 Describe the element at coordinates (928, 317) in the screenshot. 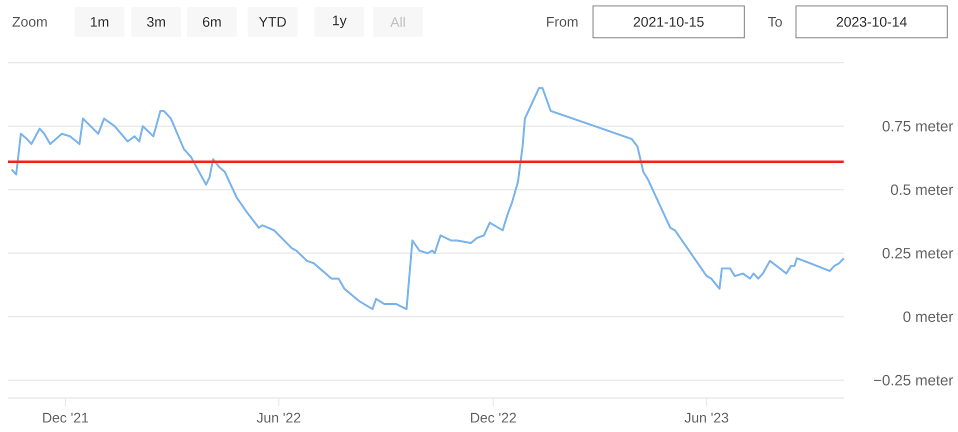

I see `y-tick-label: 0 meter` at that location.